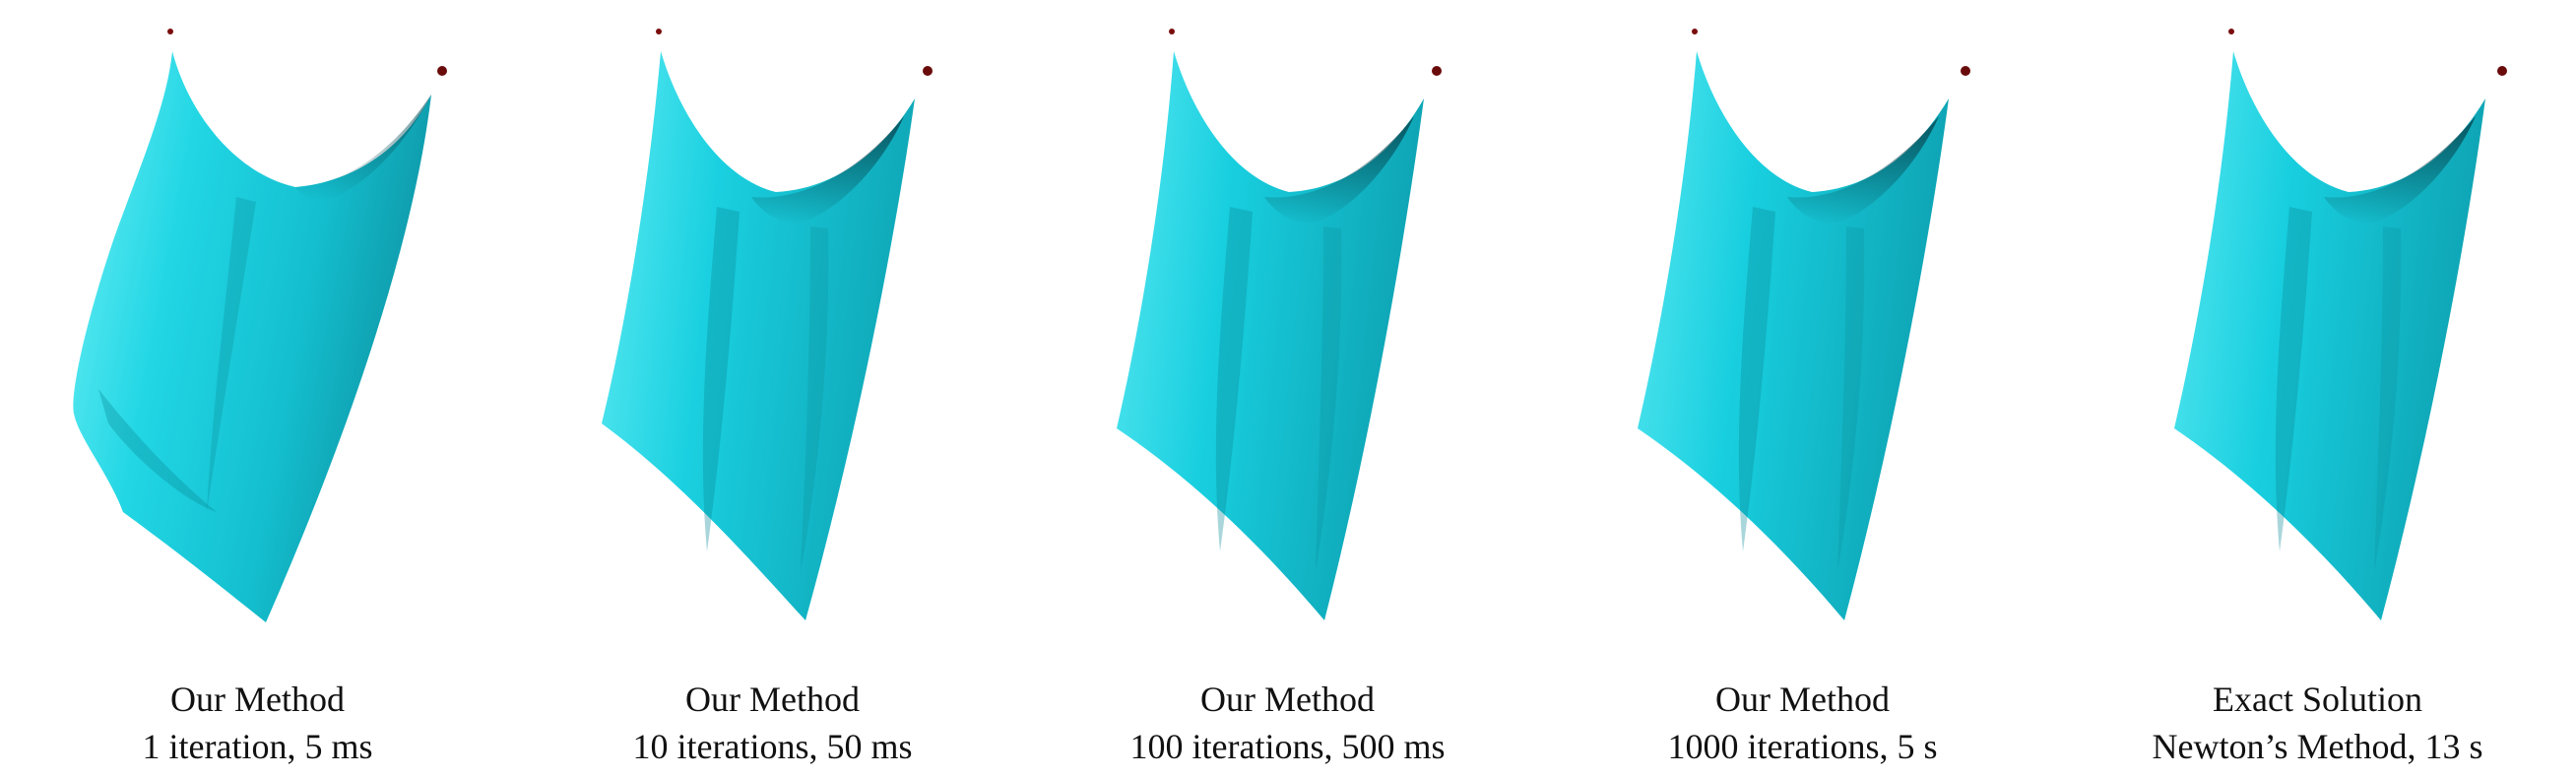 Image resolution: width=2576 pixels, height=778 pixels. I want to click on caption: Our Method 1000 iterations, 5 s, so click(1802, 723).